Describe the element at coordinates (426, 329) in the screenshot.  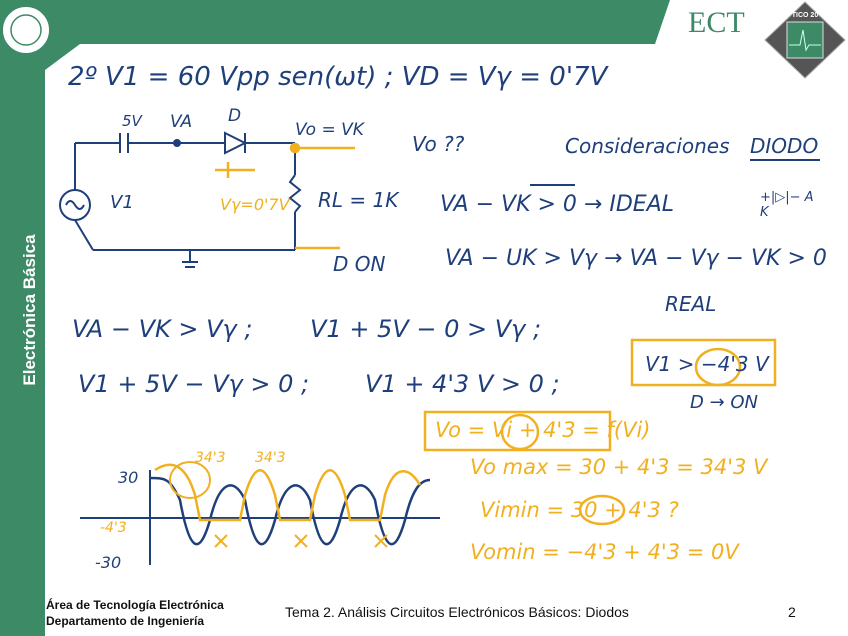
I see `equation-2: V1 + 5V − 0 > Vγ ;` at that location.